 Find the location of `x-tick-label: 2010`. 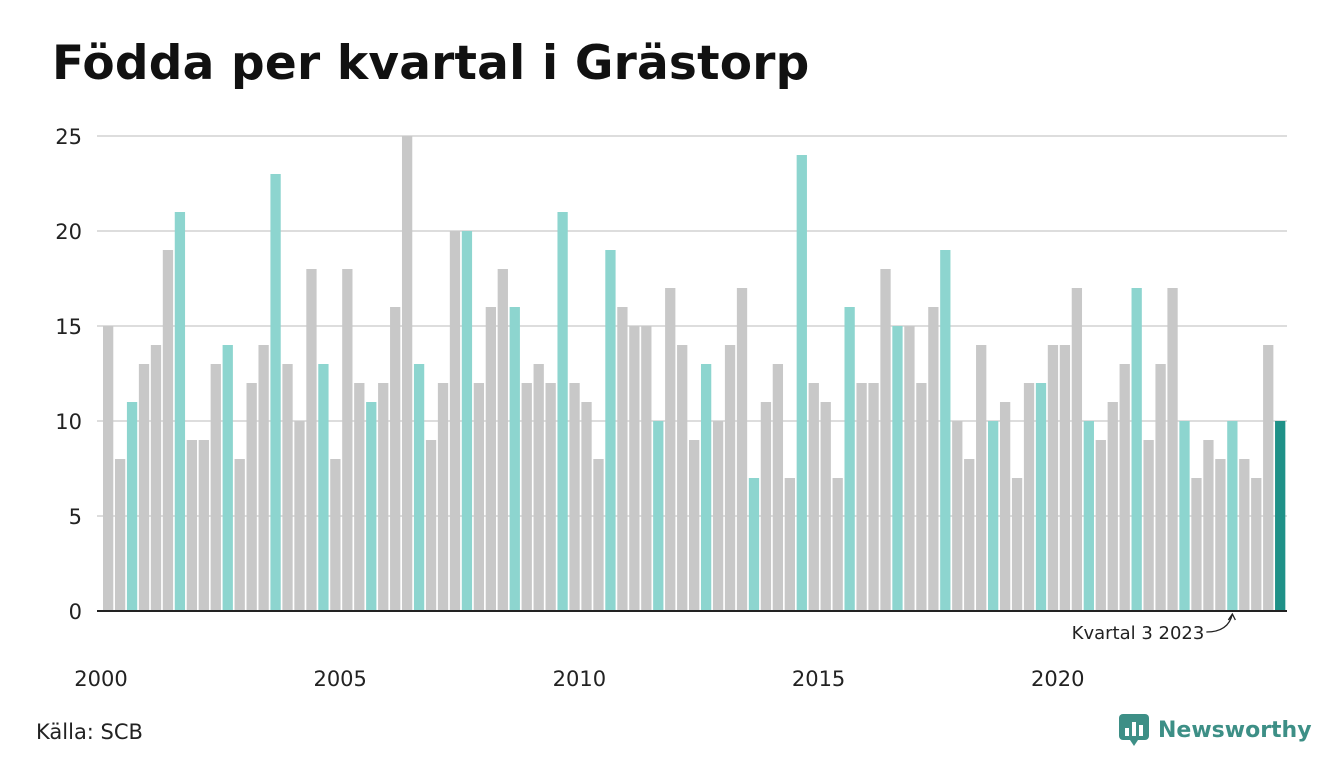

x-tick-label: 2010 is located at coordinates (579, 679).